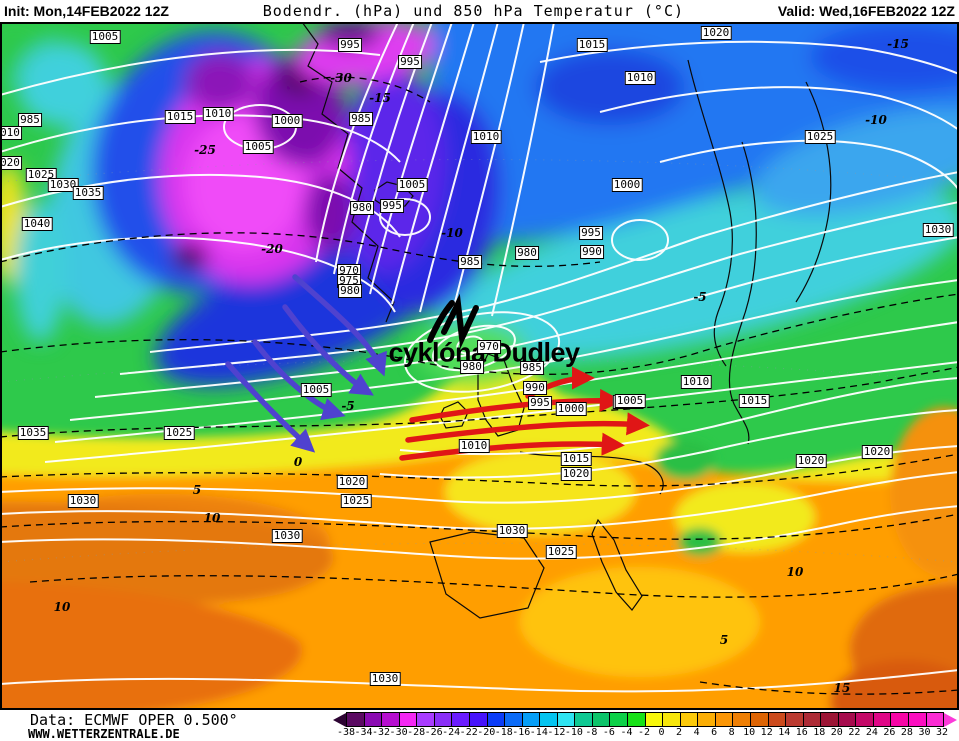 This screenshot has height=741, width=959. I want to click on colorbar-tick-label: 0, so click(661, 732).